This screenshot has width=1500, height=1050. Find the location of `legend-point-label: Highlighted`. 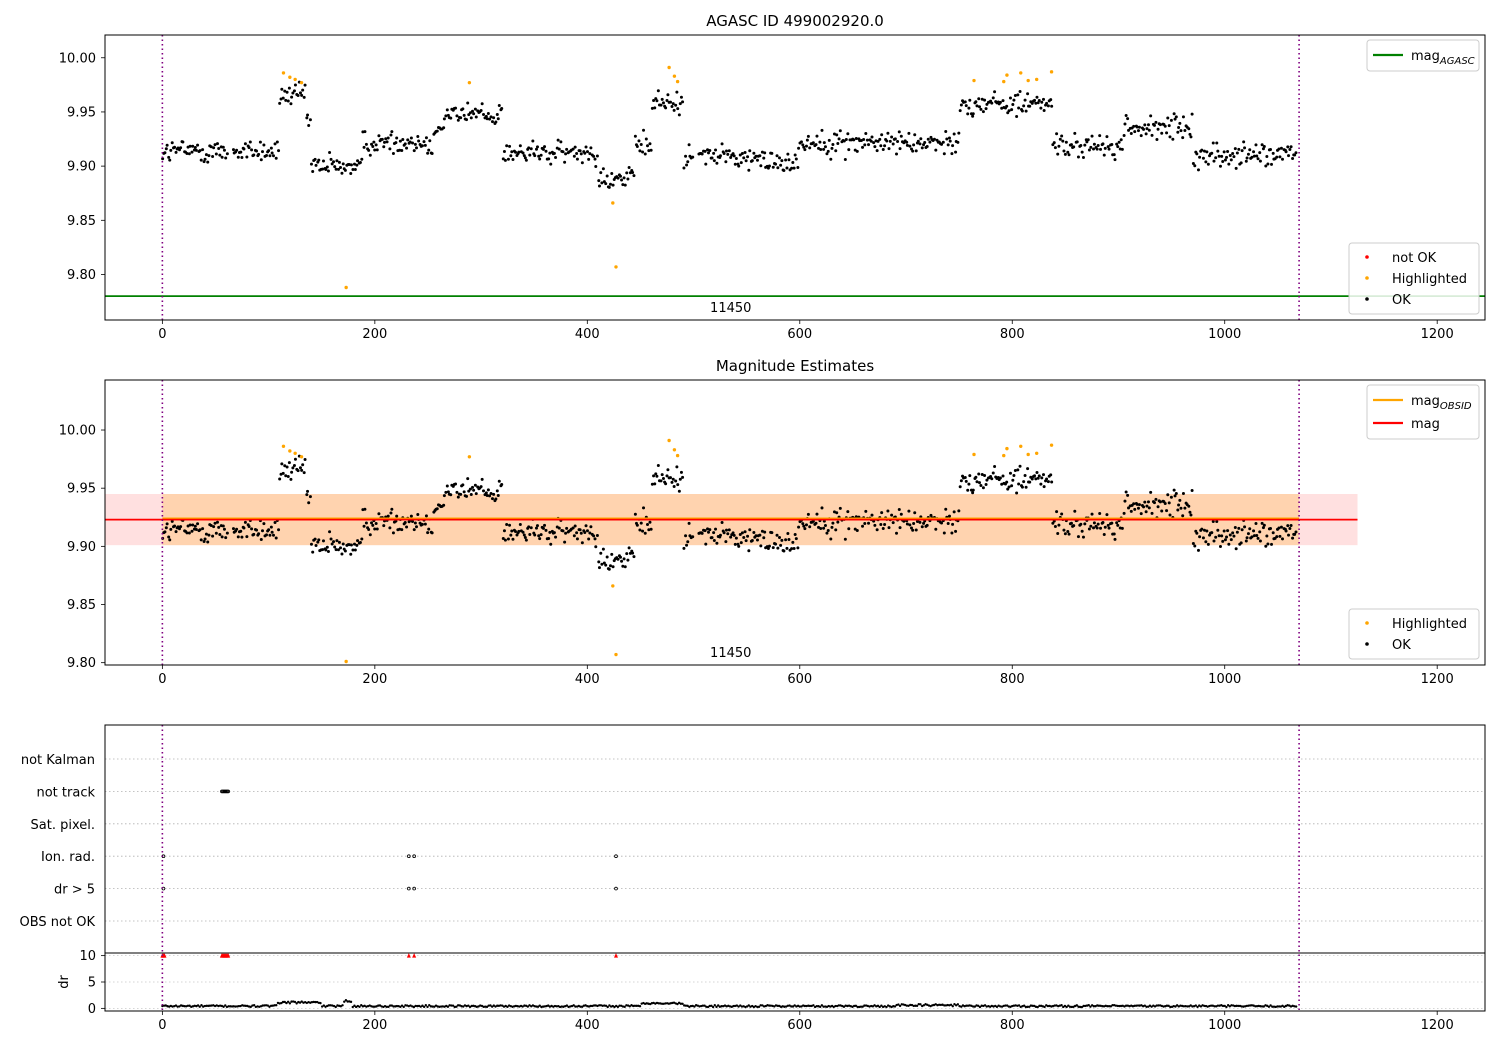

legend-point-label: Highlighted is located at coordinates (1429, 279).